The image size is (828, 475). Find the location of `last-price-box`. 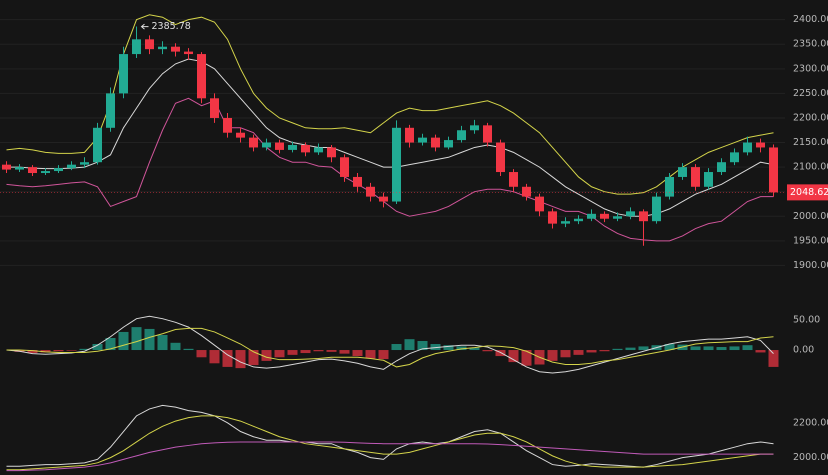

last-price-box is located at coordinates (807, 192).